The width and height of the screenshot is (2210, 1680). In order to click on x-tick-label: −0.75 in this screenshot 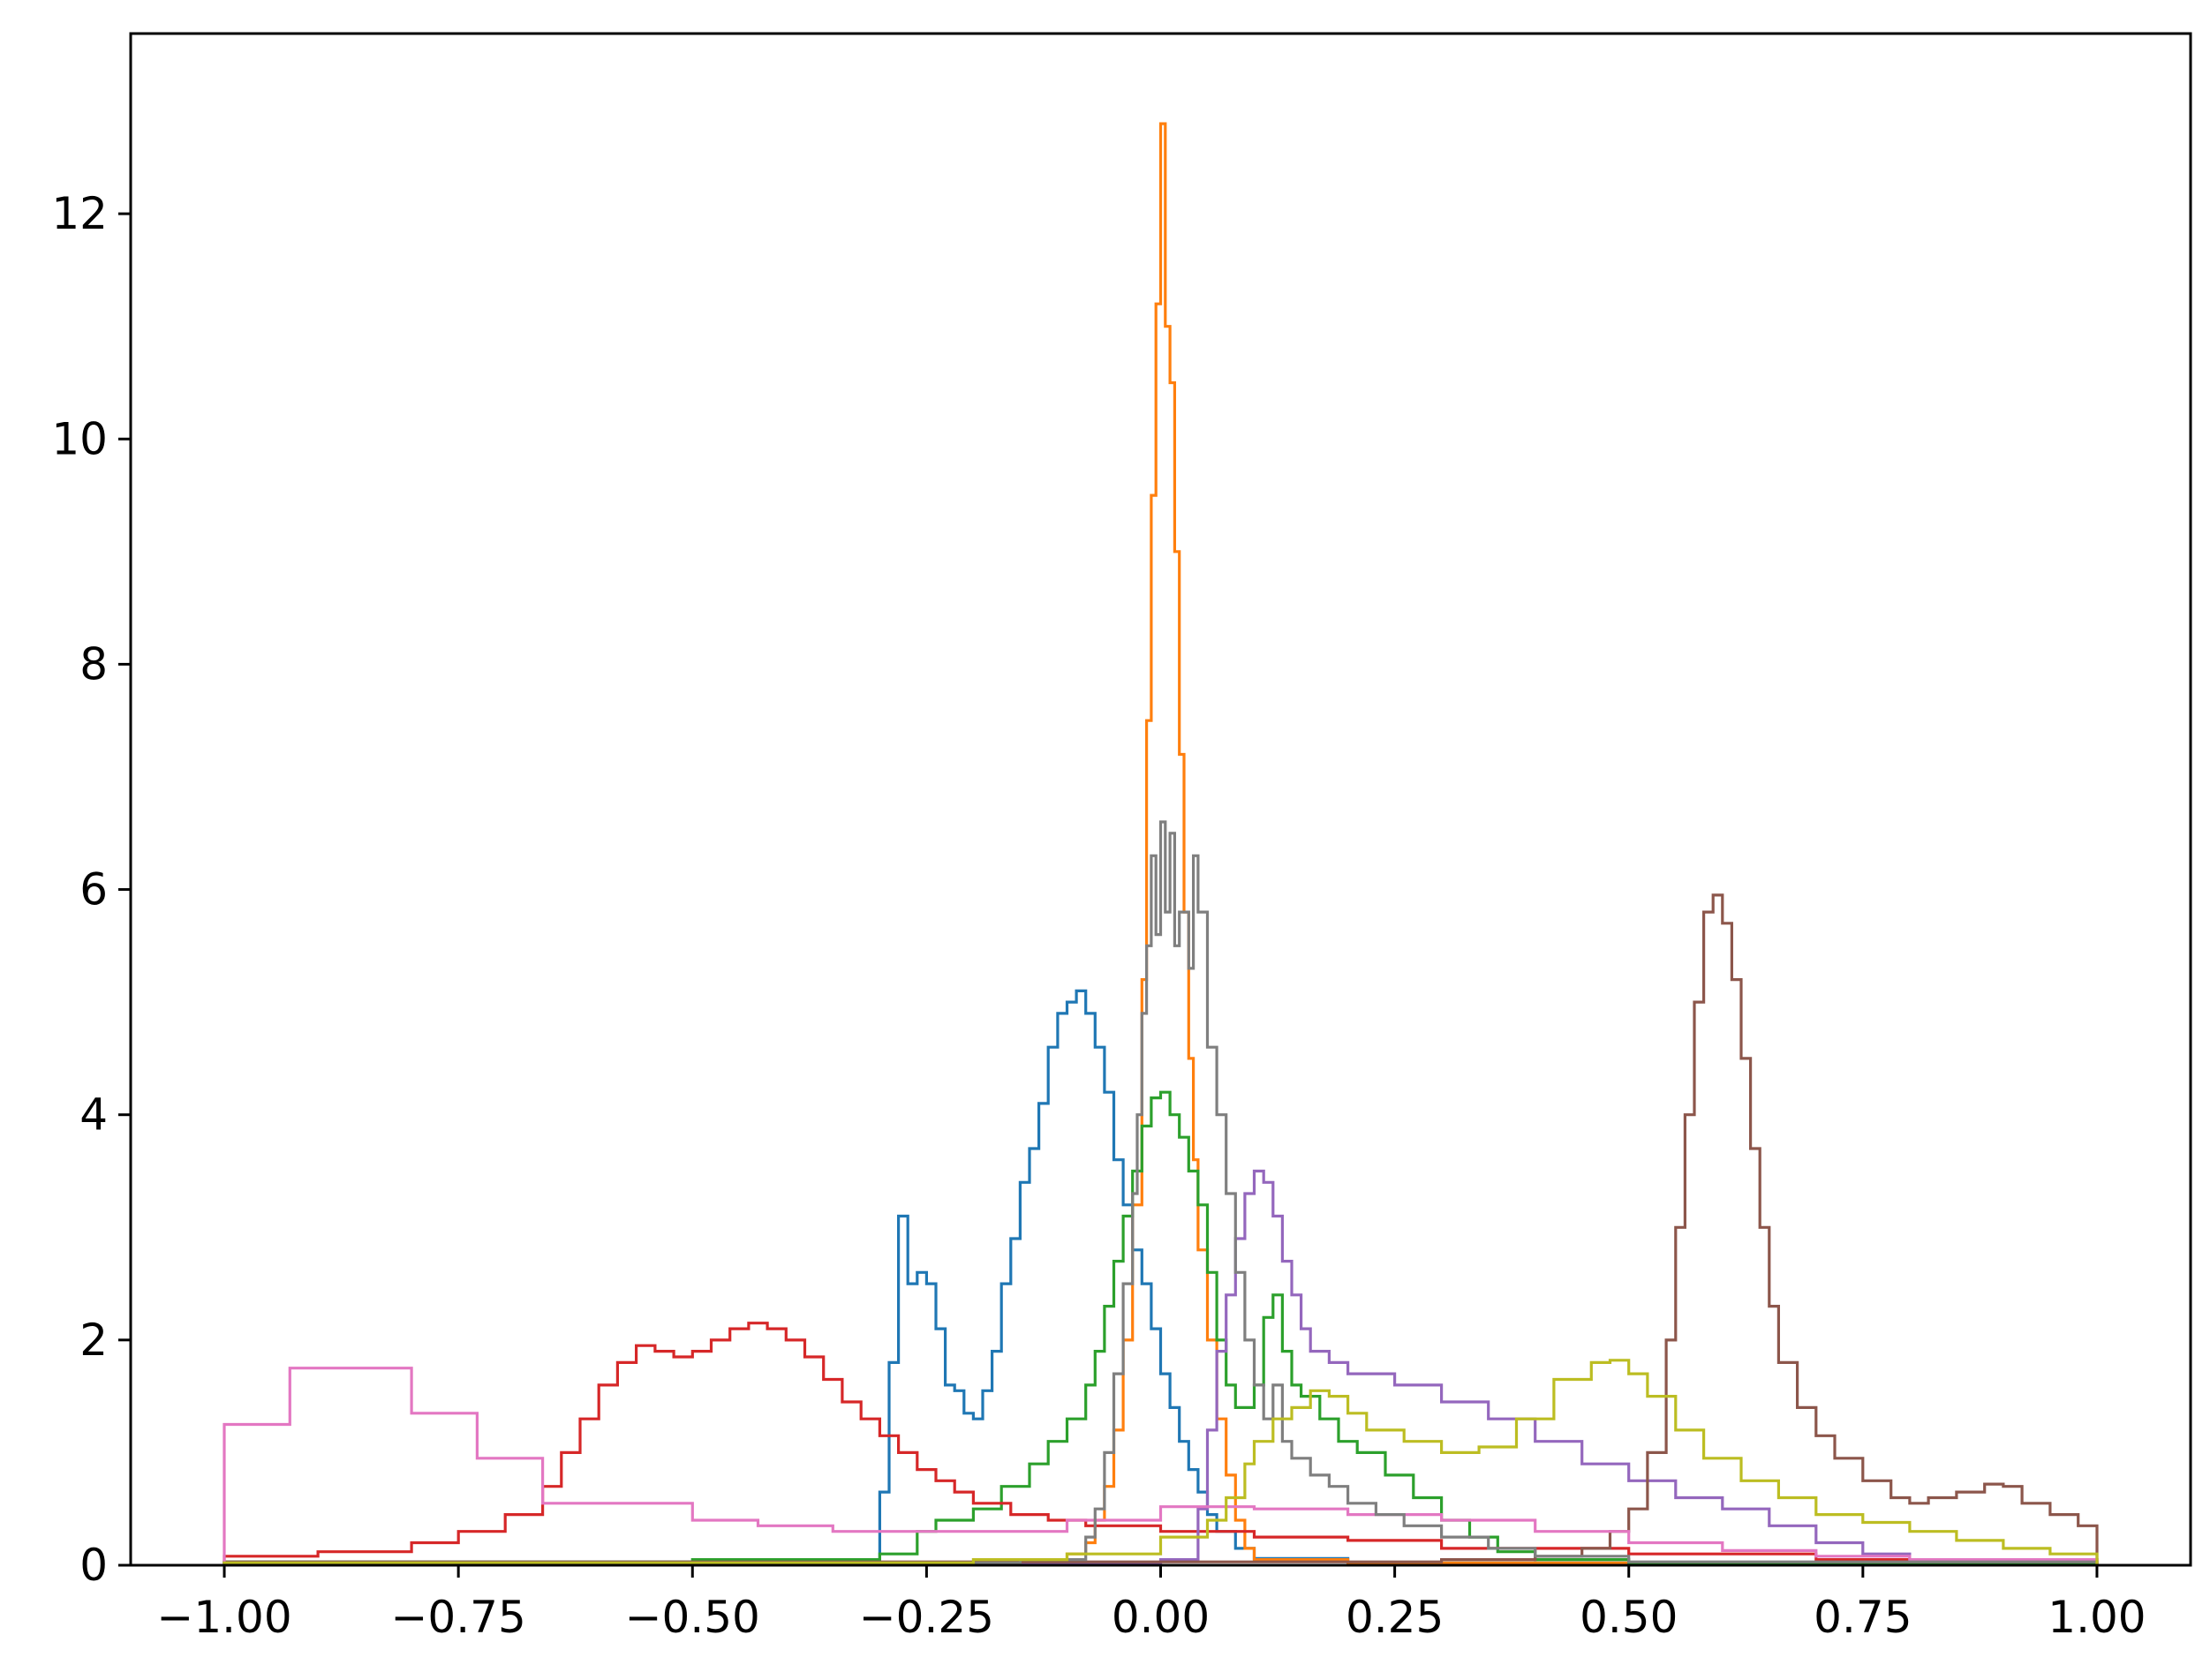, I will do `click(458, 1617)`.